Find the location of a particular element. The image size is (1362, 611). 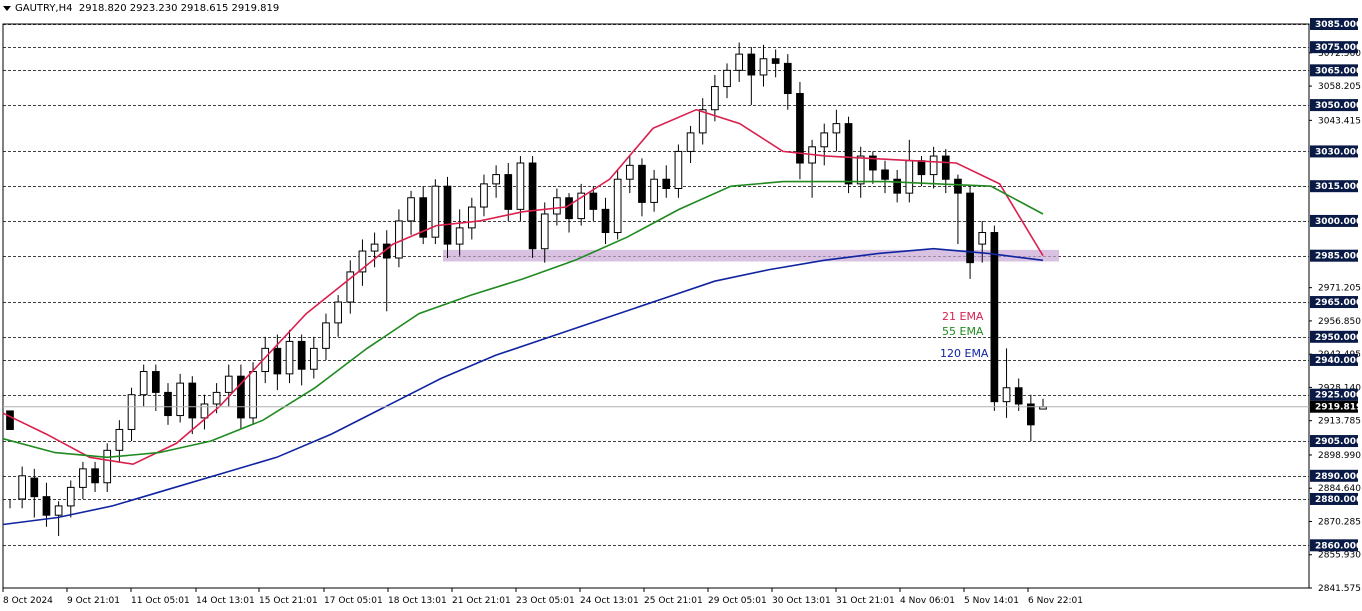

time-tick-label: 18 Oct 13:01 is located at coordinates (417, 601).